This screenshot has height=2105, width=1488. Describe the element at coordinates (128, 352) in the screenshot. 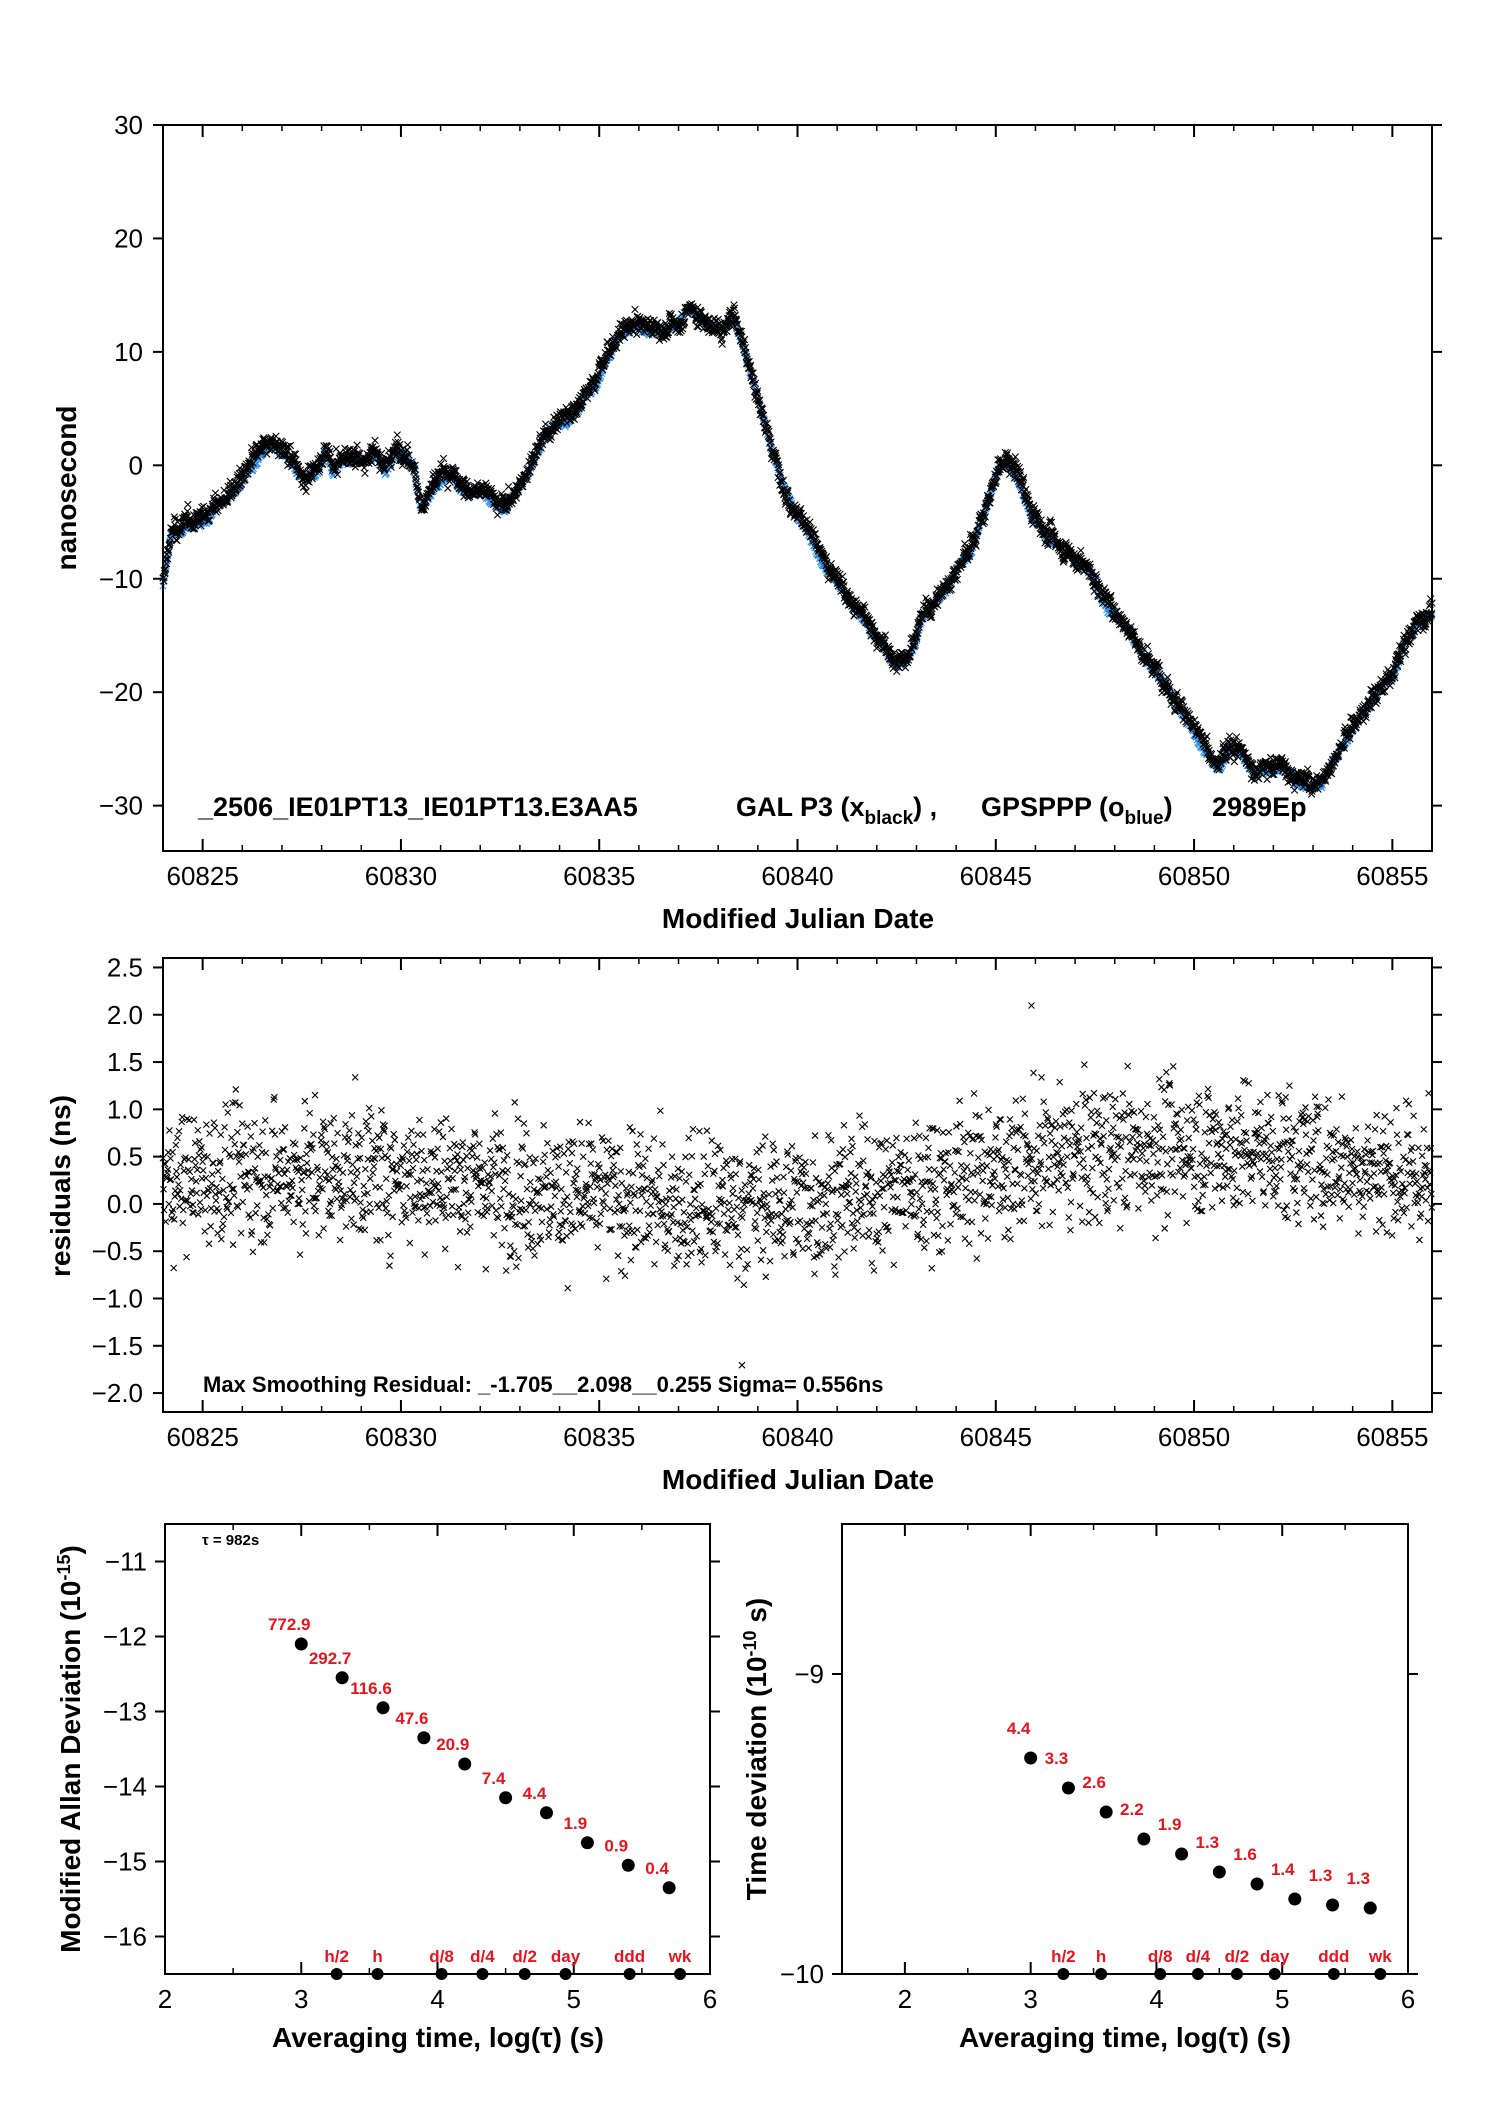

I see `offset-ytick-label: 10` at that location.